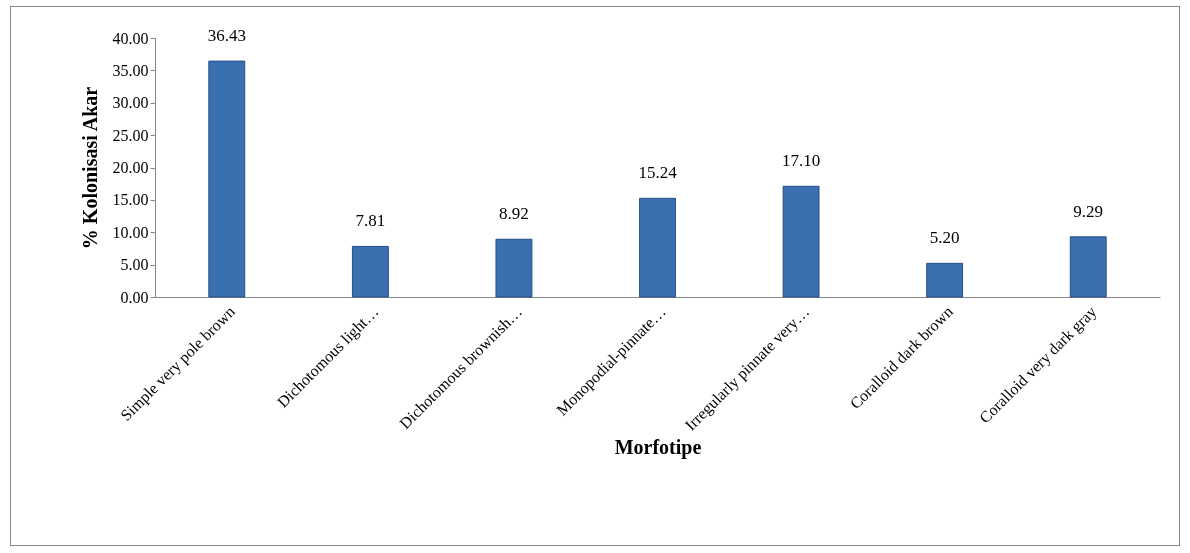 The width and height of the screenshot is (1190, 553). Describe the element at coordinates (130, 135) in the screenshot. I see `y-tick-label: 25.00` at that location.